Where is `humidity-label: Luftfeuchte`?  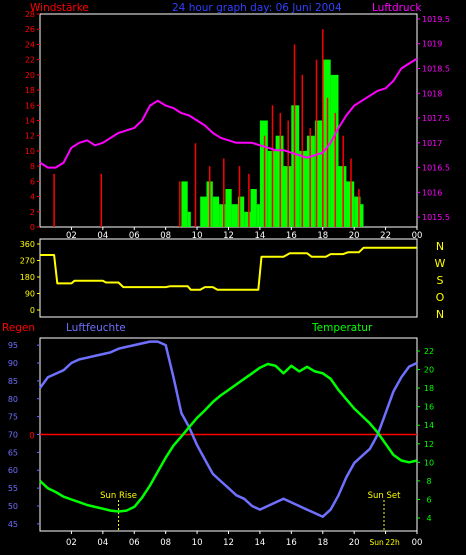 humidity-label: Luftfeuchte is located at coordinates (96, 328).